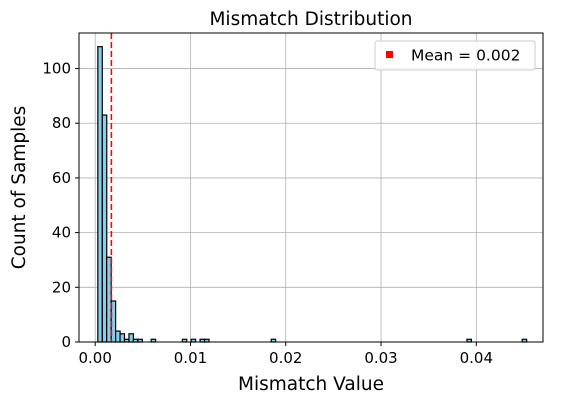 The width and height of the screenshot is (569, 403). I want to click on x-axis-ticks: 0.00 0.01 0.02 0.03 0.04, so click(285, 354).